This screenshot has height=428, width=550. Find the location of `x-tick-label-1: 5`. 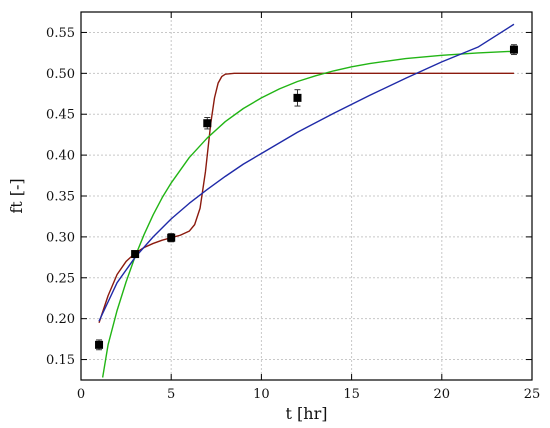

x-tick-label-1: 5 is located at coordinates (171, 394).